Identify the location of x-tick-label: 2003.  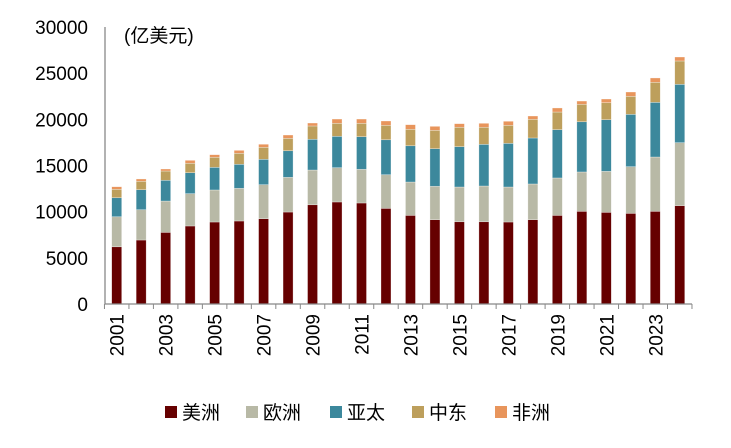
(167, 335).